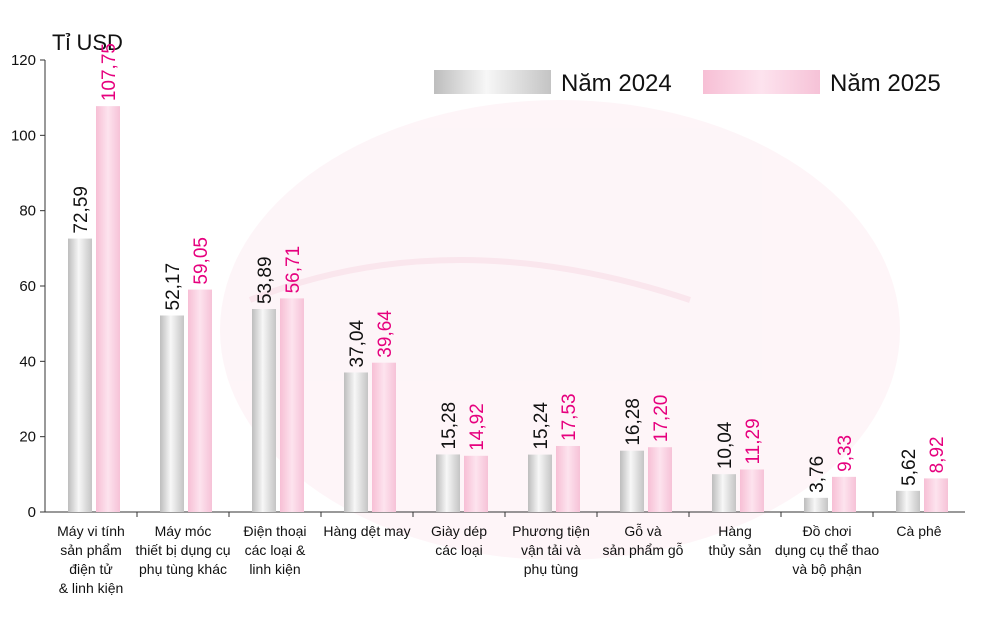 The width and height of the screenshot is (983, 628). I want to click on data-label: 14,92, so click(477, 427).